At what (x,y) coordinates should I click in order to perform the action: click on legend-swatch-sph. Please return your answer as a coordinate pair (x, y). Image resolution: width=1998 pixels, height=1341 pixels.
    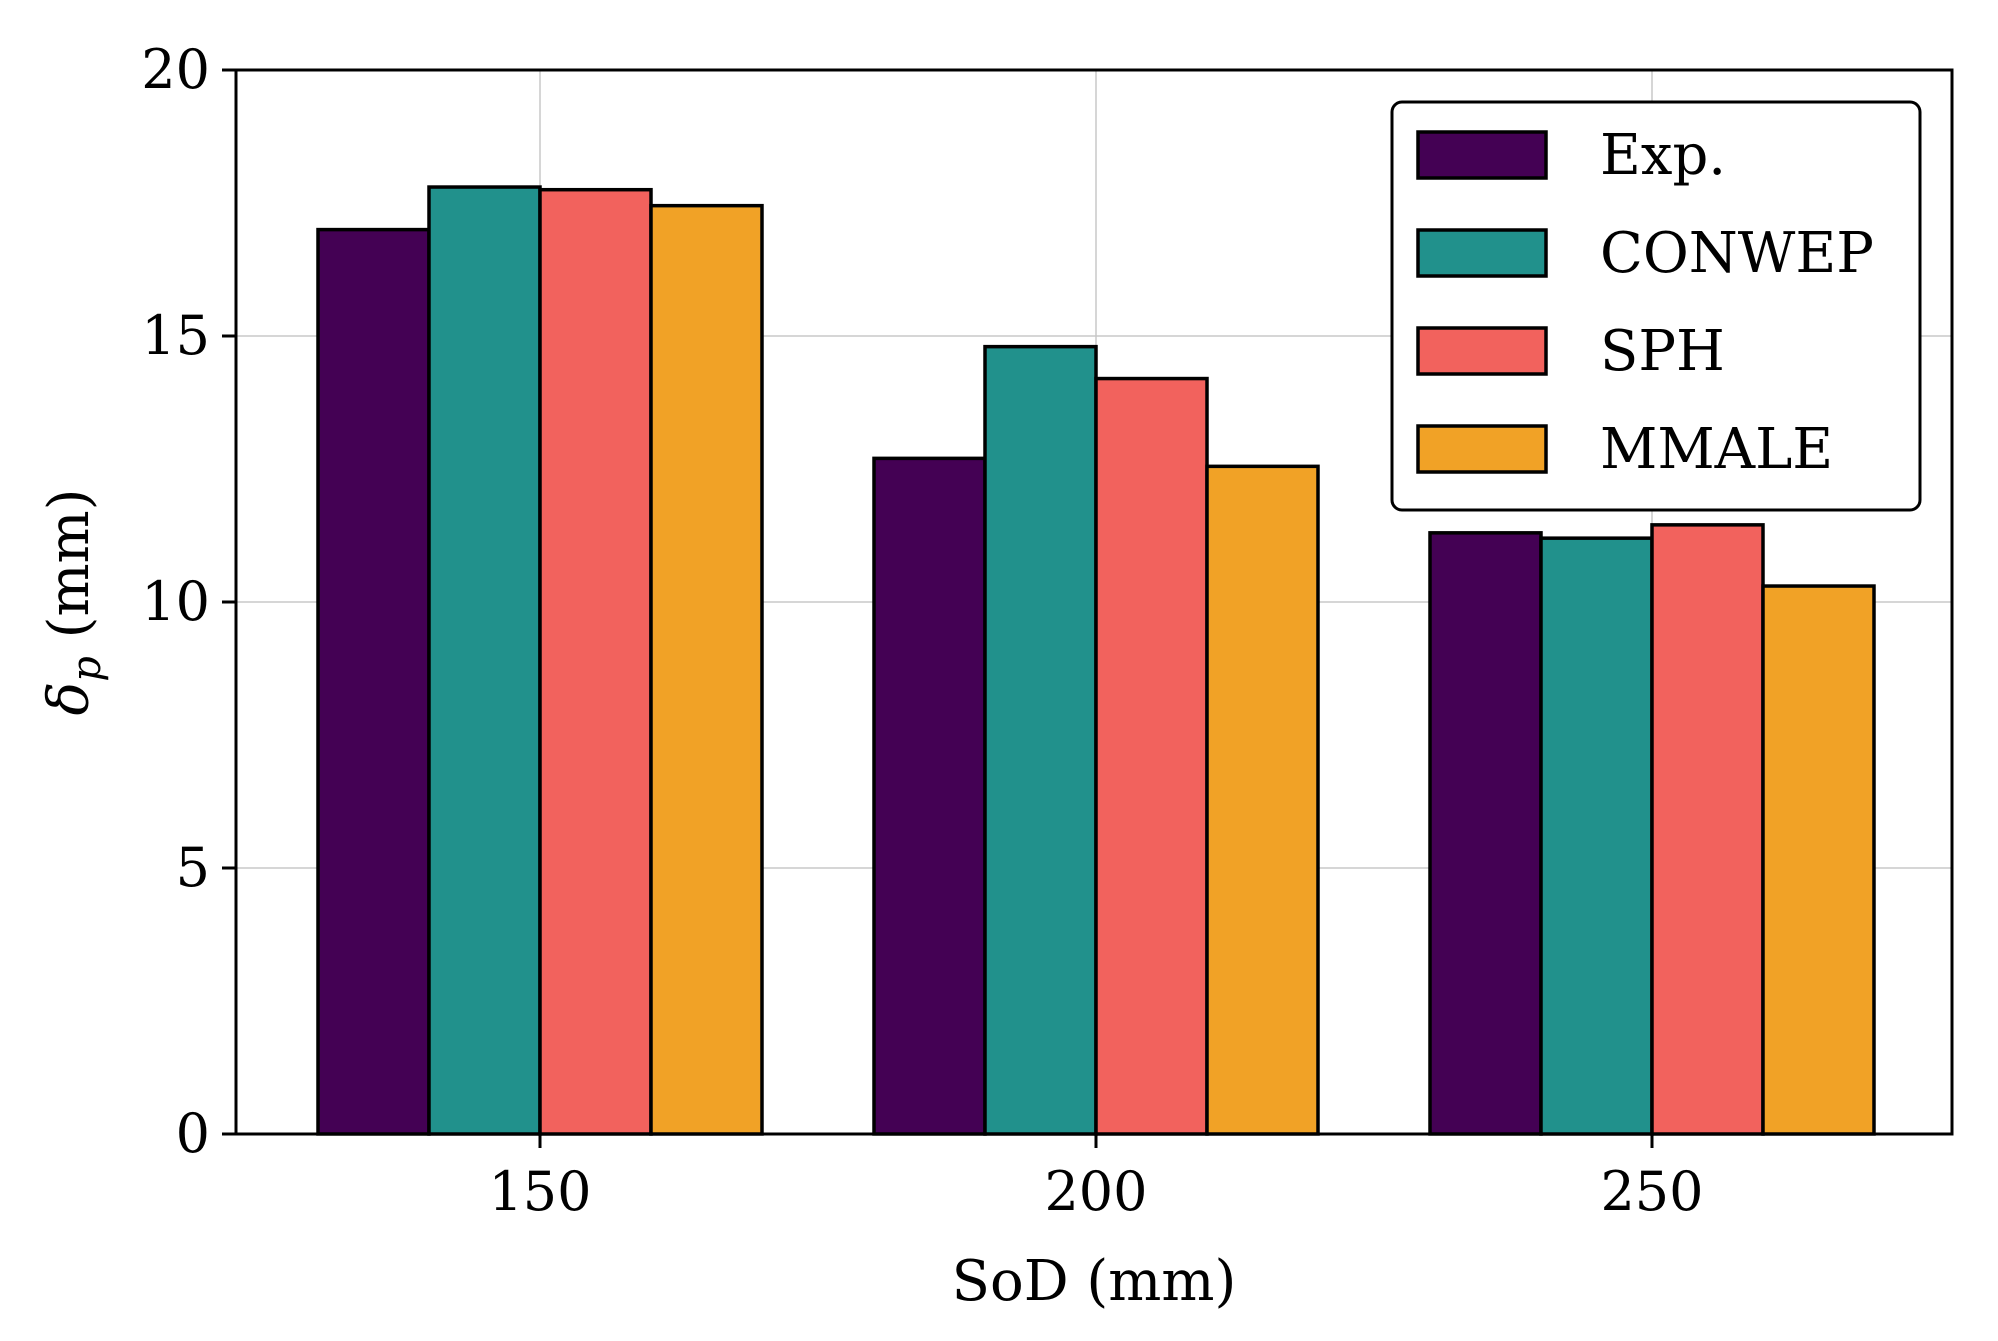
    Looking at the image, I should click on (1482, 351).